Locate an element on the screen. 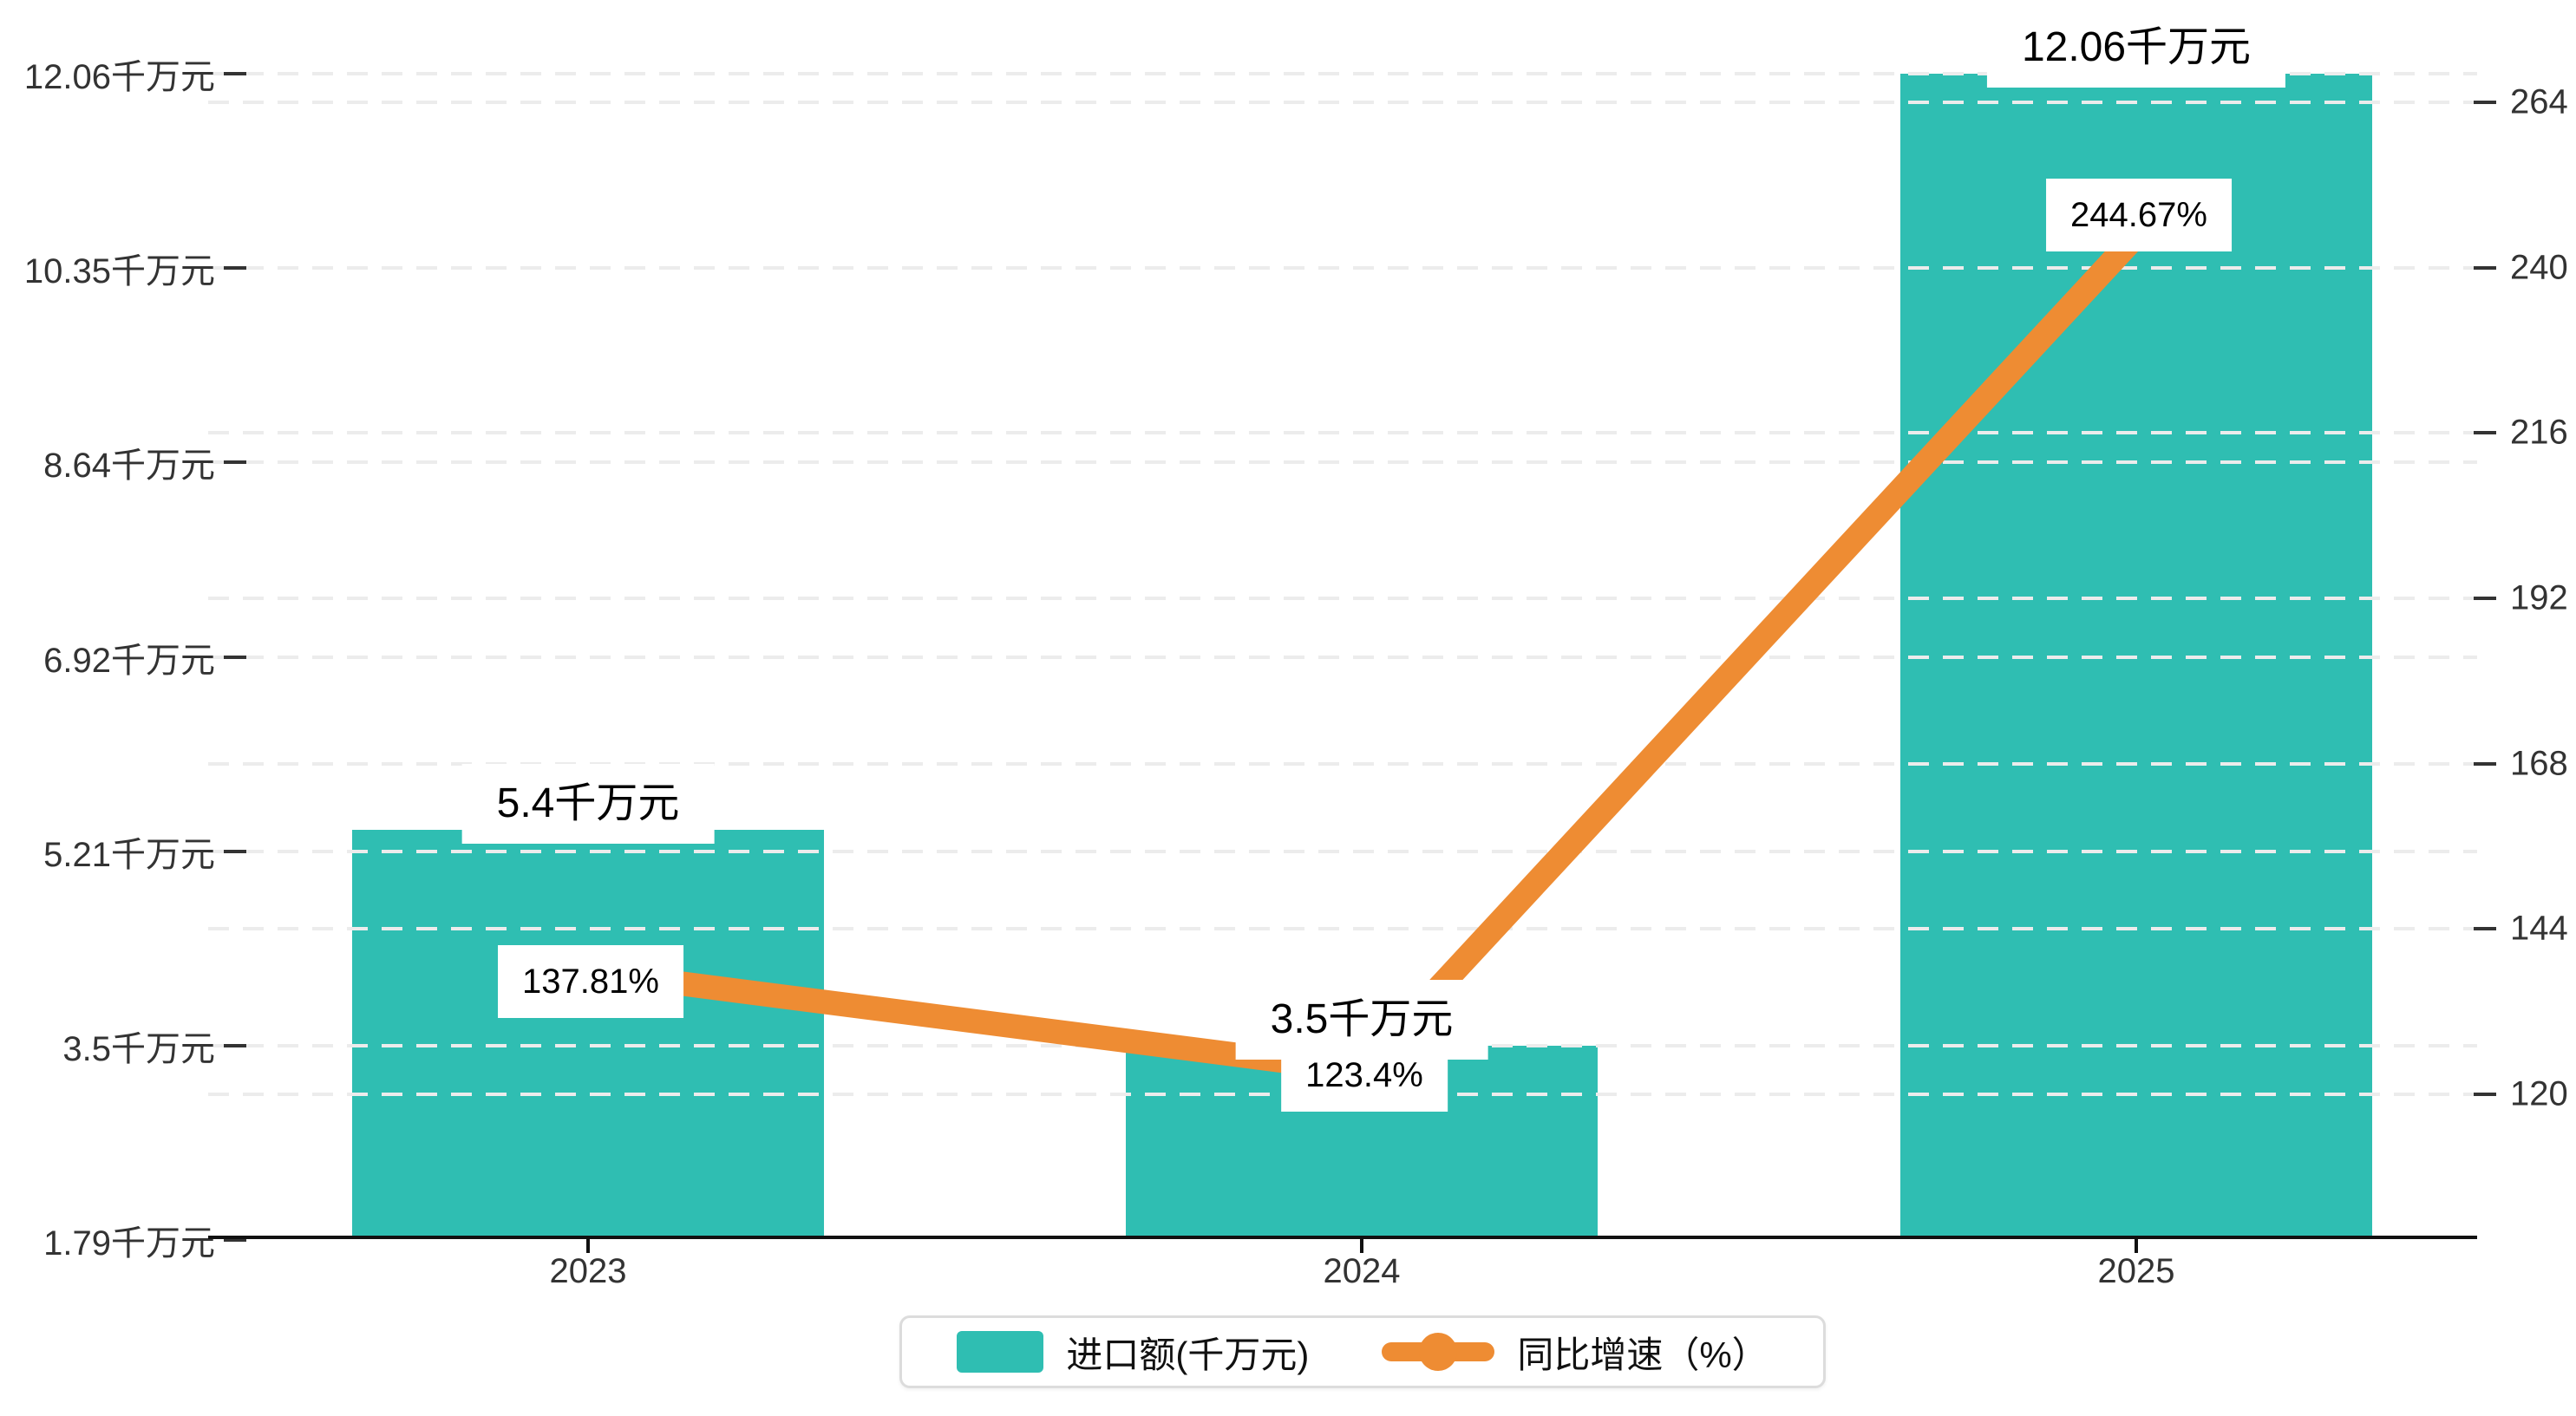 The image size is (2576, 1416). y-axis-right-label: 168 is located at coordinates (2539, 764).